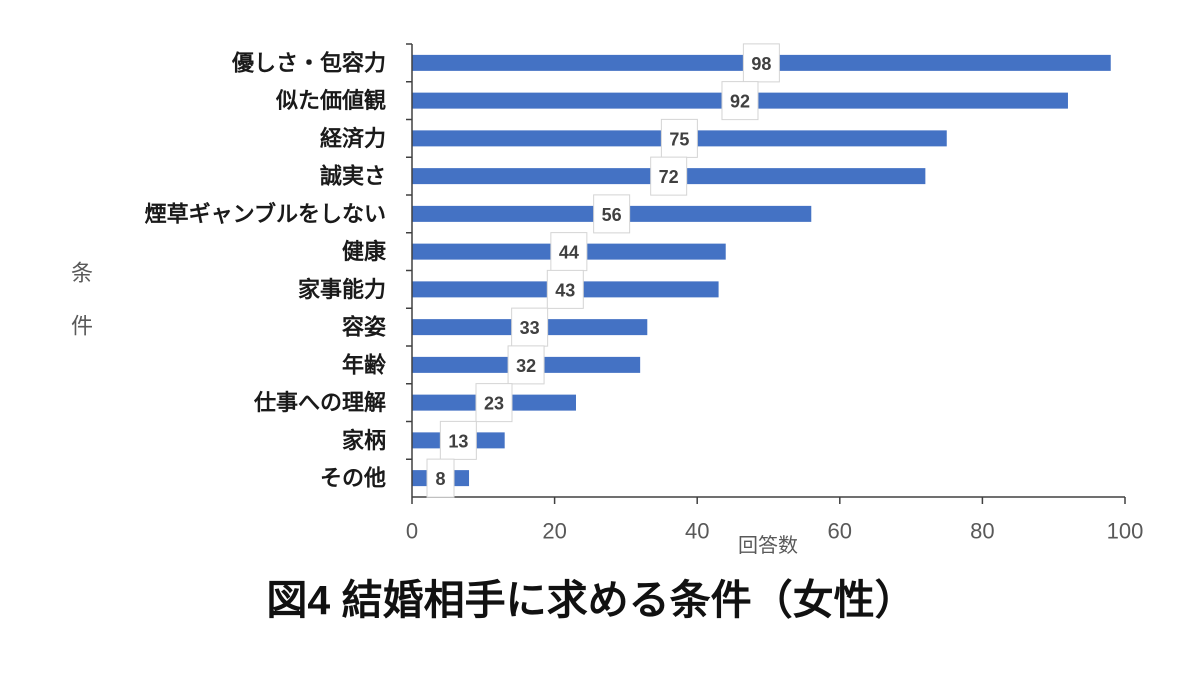 The height and width of the screenshot is (680, 1200). Describe the element at coordinates (697, 531) in the screenshot. I see `x-tick-label: 40` at that location.